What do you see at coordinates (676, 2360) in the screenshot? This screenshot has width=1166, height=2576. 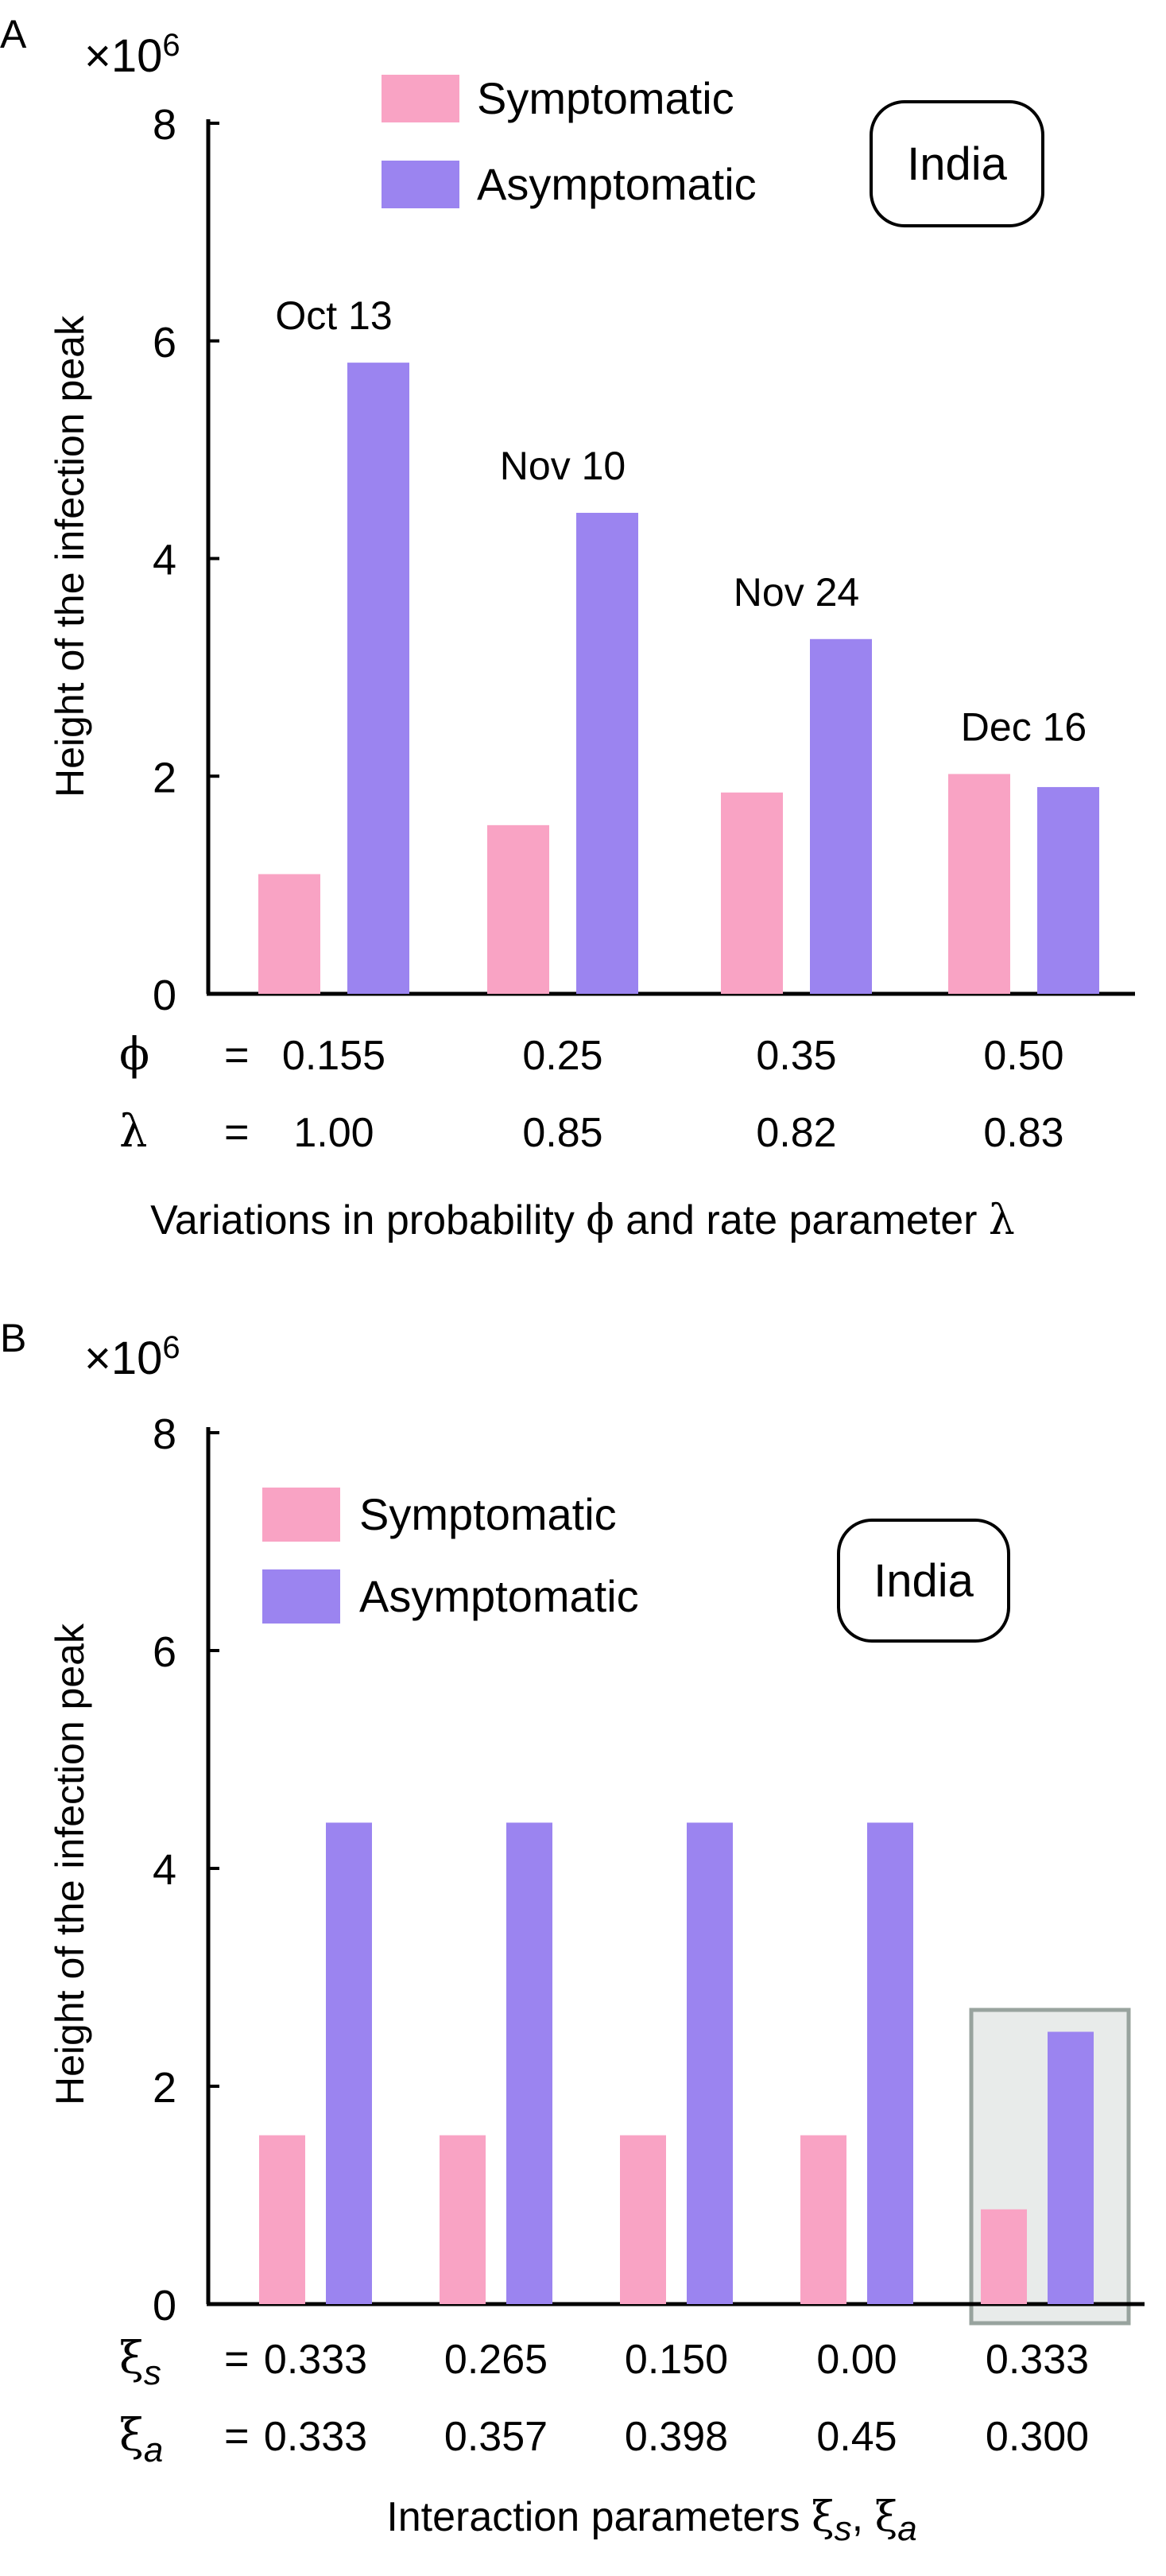 I see `param-value: 0.150` at bounding box center [676, 2360].